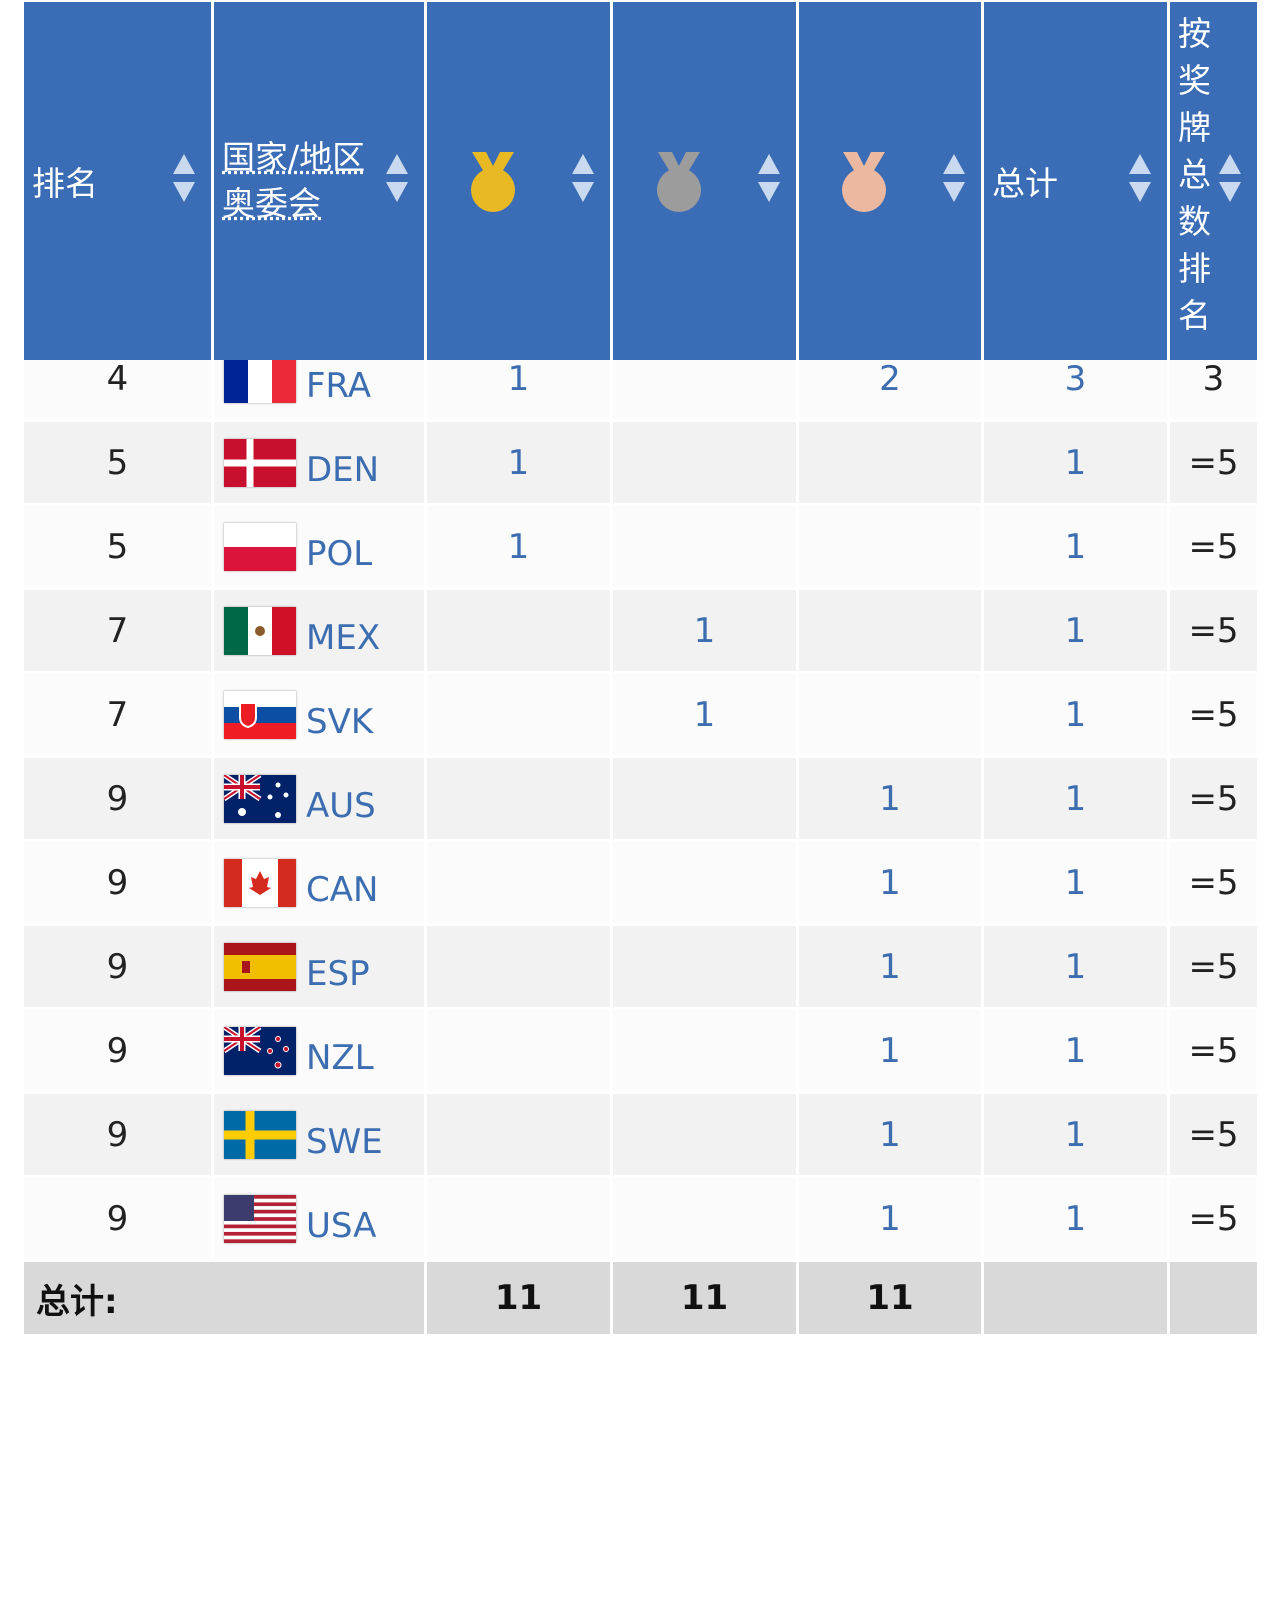 This screenshot has width=1280, height=1622. I want to click on country: SVK, so click(319, 714).